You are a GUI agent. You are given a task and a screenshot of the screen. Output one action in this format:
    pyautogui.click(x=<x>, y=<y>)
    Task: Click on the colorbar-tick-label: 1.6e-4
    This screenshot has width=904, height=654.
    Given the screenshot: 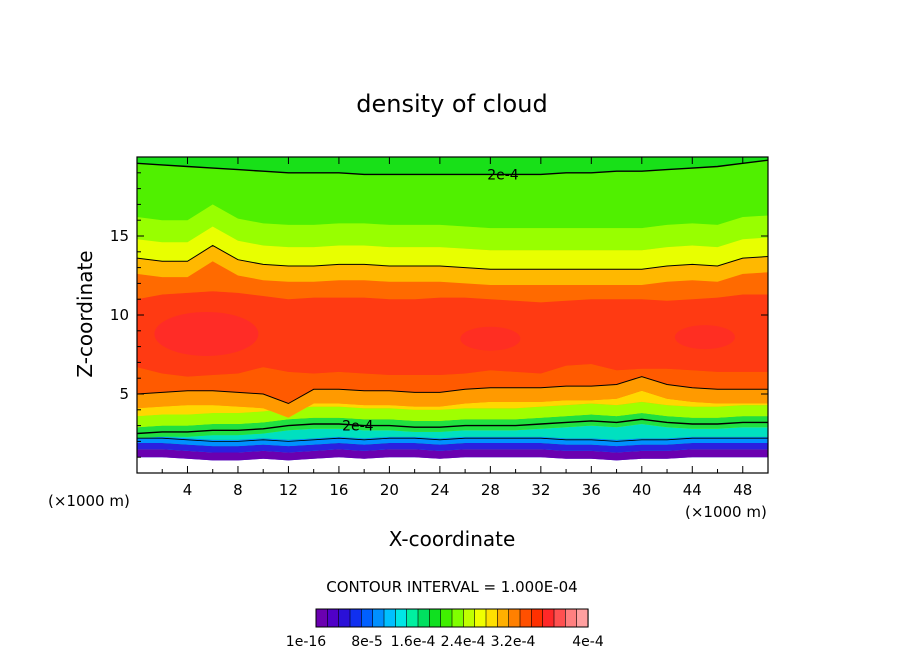 What is the action you would take?
    pyautogui.click(x=413, y=642)
    